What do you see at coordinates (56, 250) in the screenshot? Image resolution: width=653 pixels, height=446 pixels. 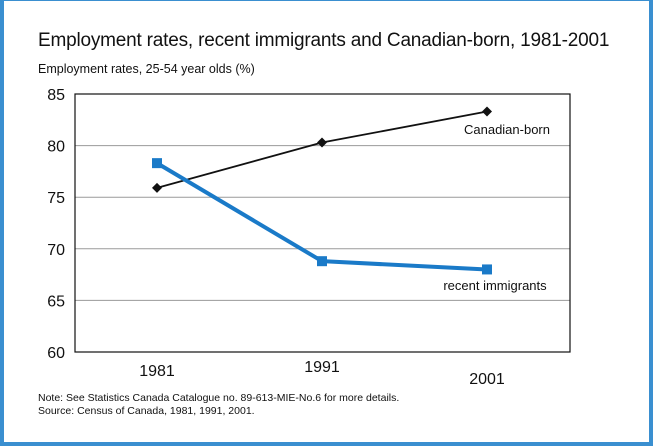 I see `y-tick-label-70: 70` at bounding box center [56, 250].